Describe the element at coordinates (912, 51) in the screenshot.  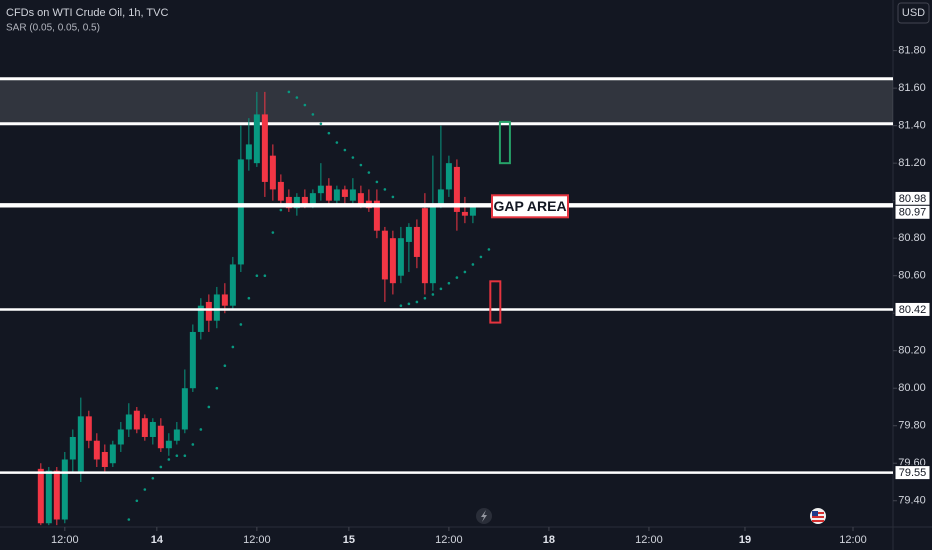
I see `y-tick-label: 81.80` at that location.